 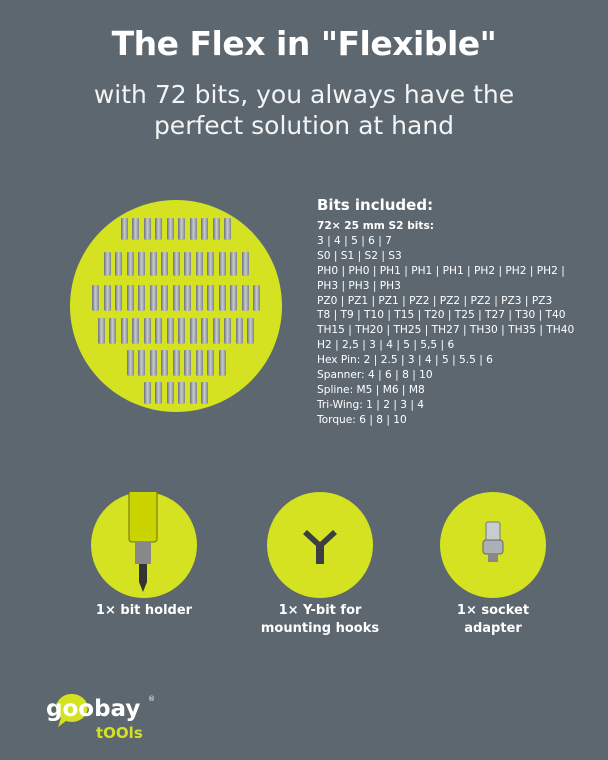 What do you see at coordinates (93, 709) in the screenshot?
I see `svg-text: goobay` at bounding box center [93, 709].